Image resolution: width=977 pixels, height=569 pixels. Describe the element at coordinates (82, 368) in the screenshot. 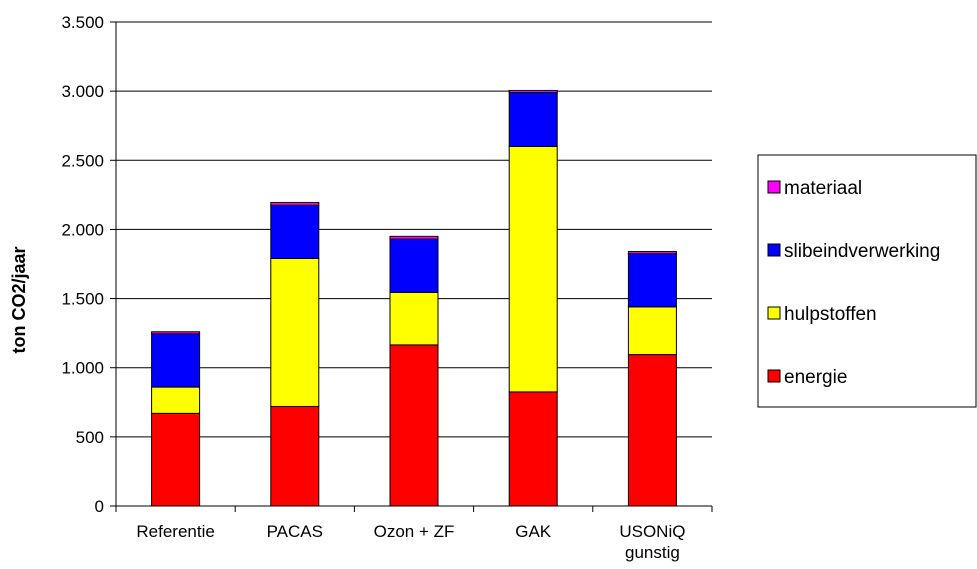

I see `y-tick-label: 1.000` at that location.